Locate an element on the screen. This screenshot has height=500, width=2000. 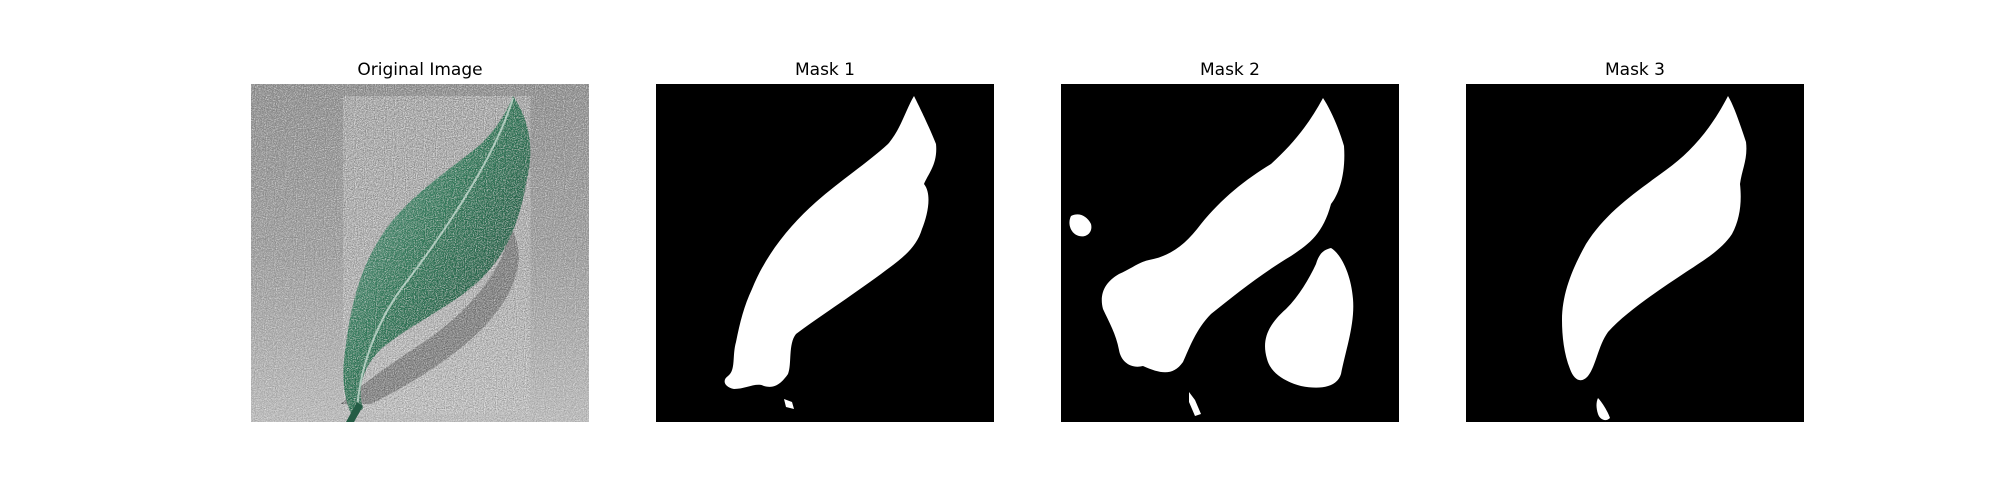
panel-mask-2: Mask 2 is located at coordinates (1230, 239).